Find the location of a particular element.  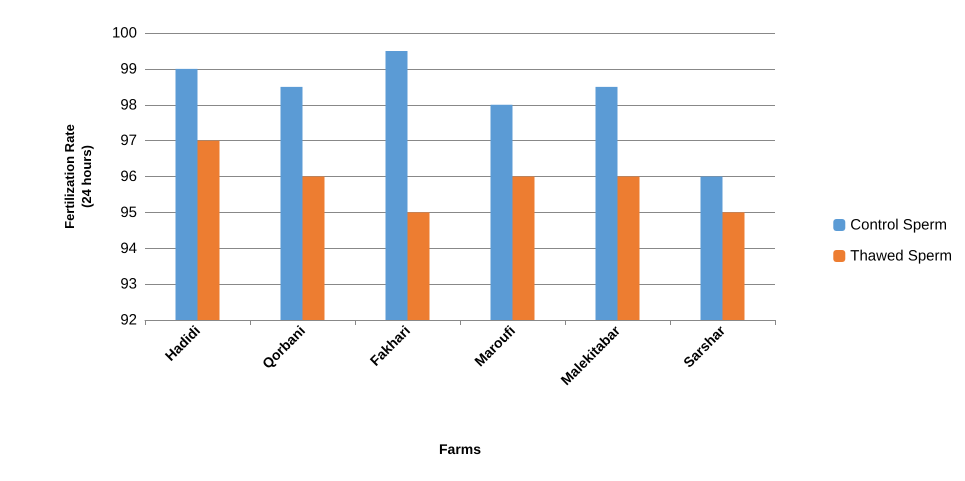

y-axis-title: Fertilization Rate (24 hours) is located at coordinates (78, 176).